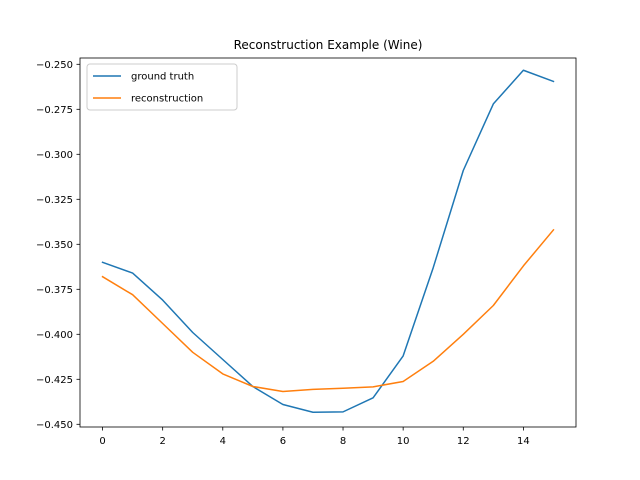 The width and height of the screenshot is (640, 480). I want to click on y-tick-label: −0.450, so click(54, 425).